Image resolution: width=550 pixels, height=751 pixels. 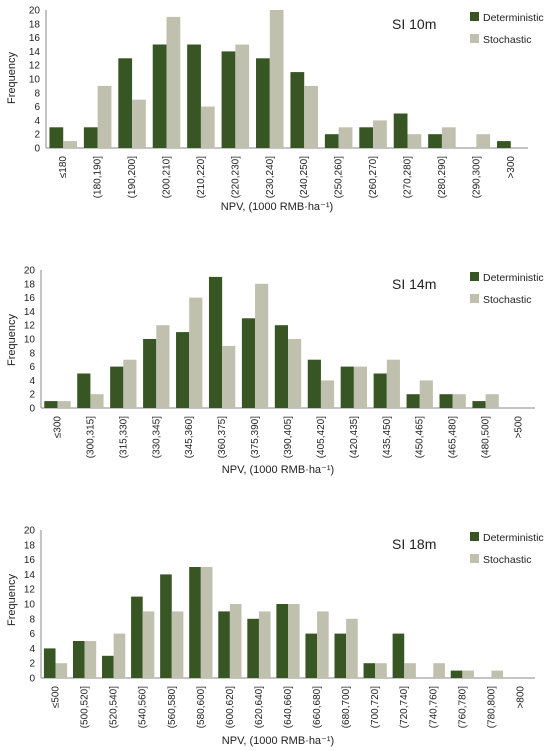 I want to click on x-tick-label: ≤180, so click(x=63, y=167).